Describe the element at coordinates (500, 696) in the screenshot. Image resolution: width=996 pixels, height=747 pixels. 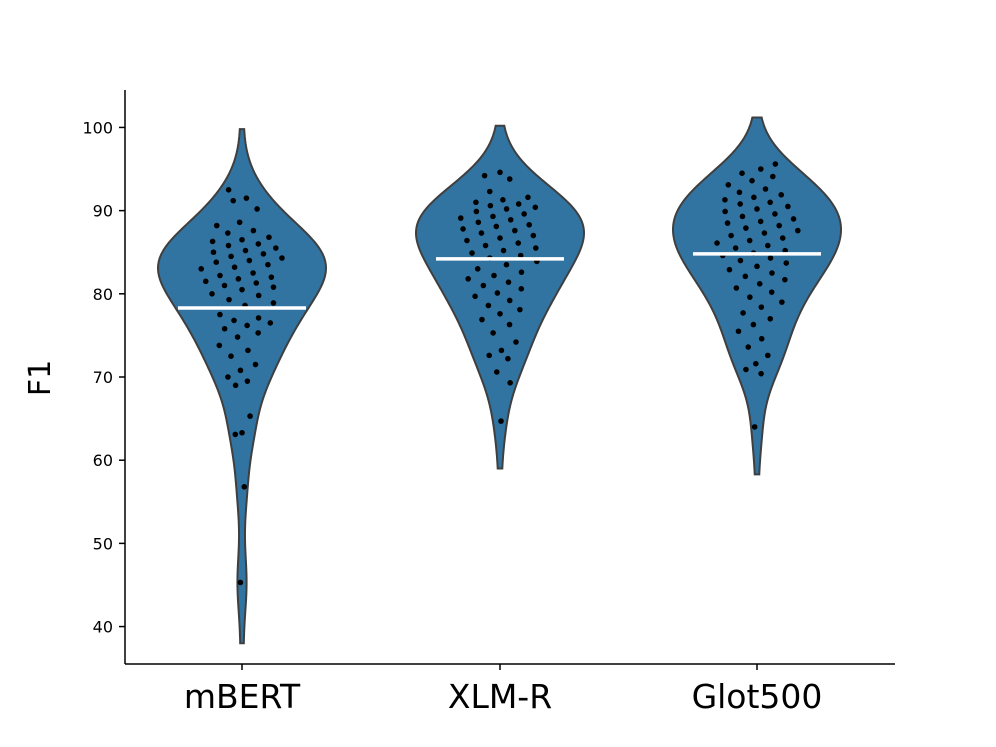
I see `x-tick-label: XLM-R` at that location.